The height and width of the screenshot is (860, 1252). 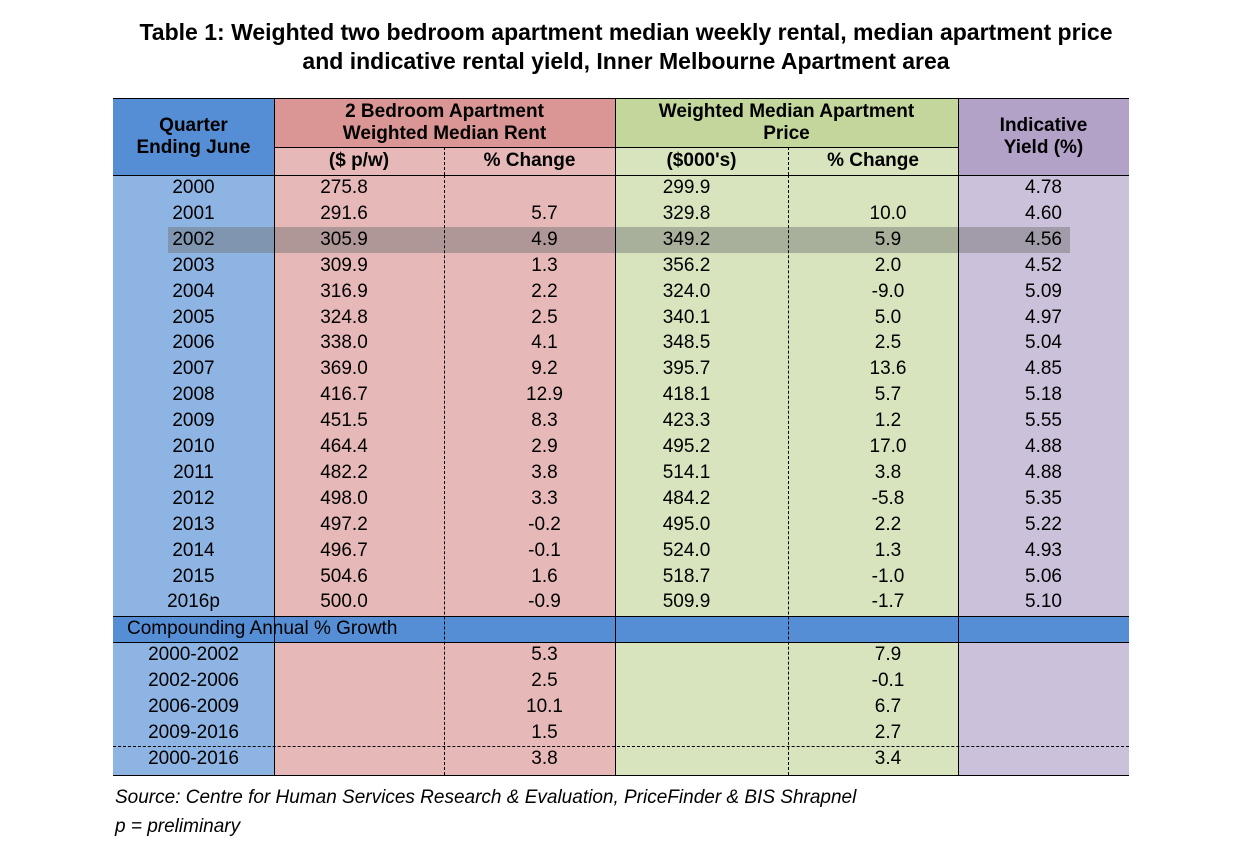 I want to click on cell-quarter: 2001, so click(x=193, y=213).